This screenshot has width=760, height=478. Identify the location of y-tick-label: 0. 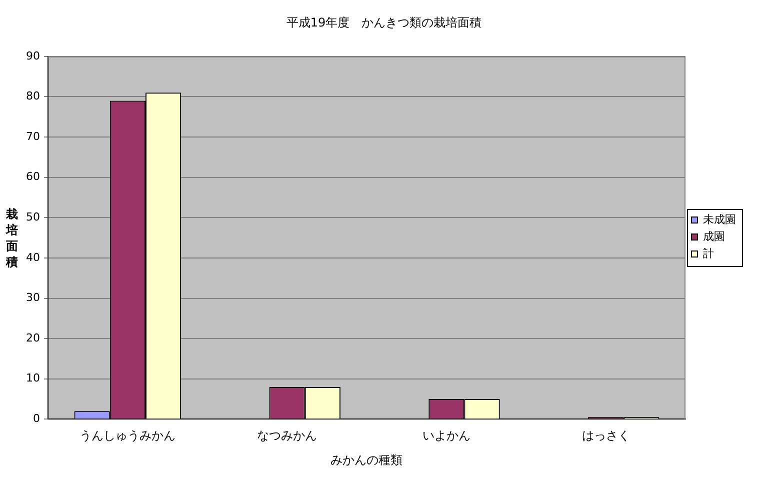
(36, 419).